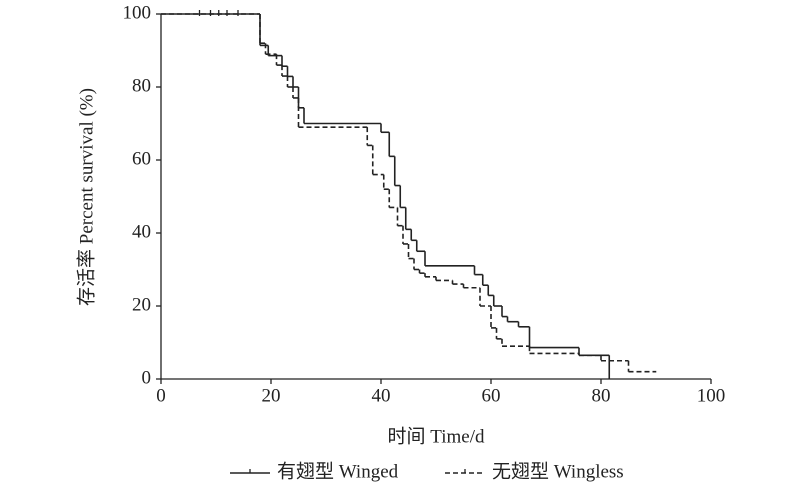 The image size is (800, 491). What do you see at coordinates (161, 395) in the screenshot?
I see `x-tick-label: 0` at bounding box center [161, 395].